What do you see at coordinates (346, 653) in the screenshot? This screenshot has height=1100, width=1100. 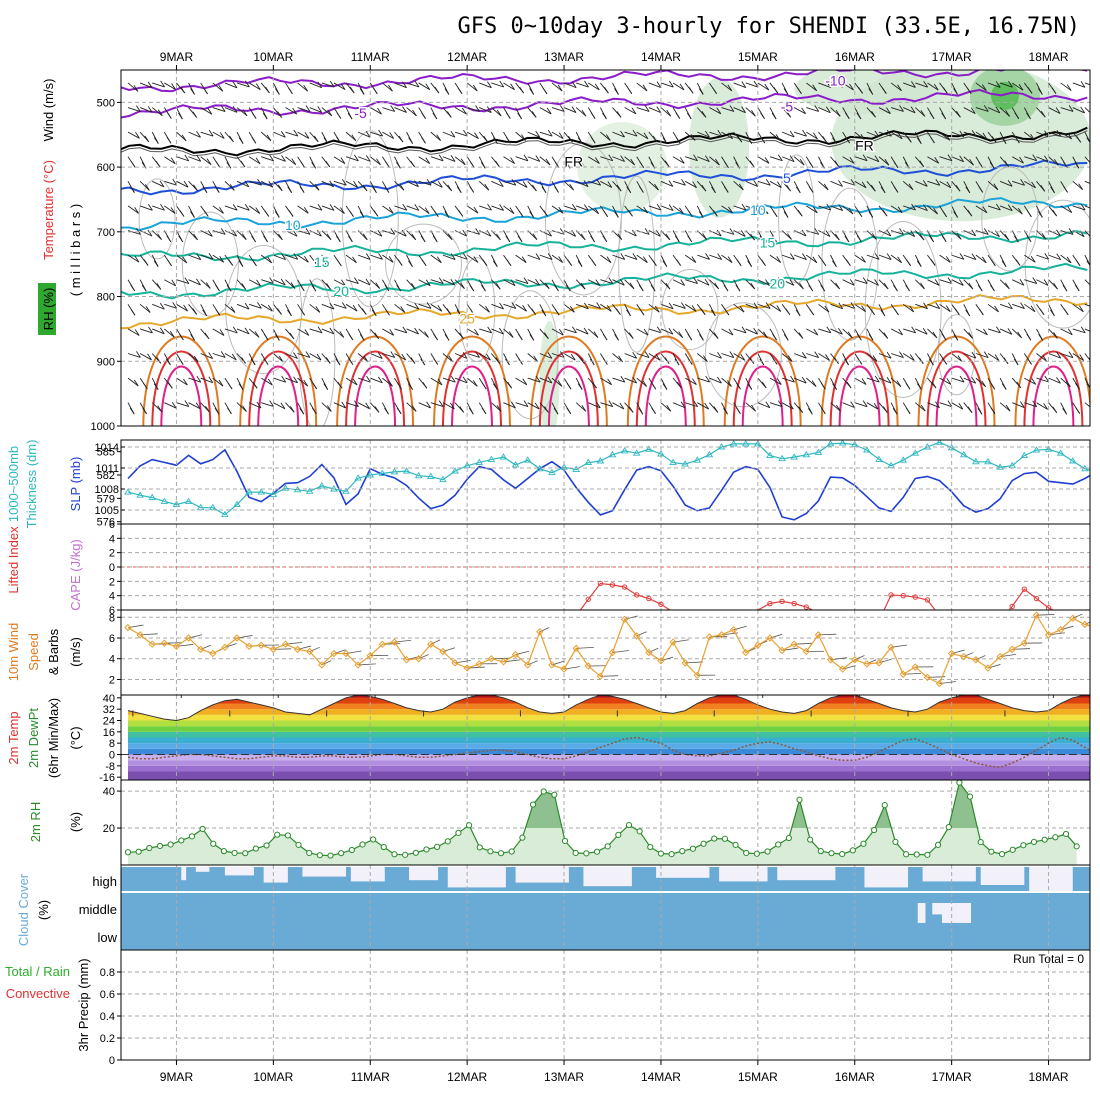 I see `wind-marker` at bounding box center [346, 653].